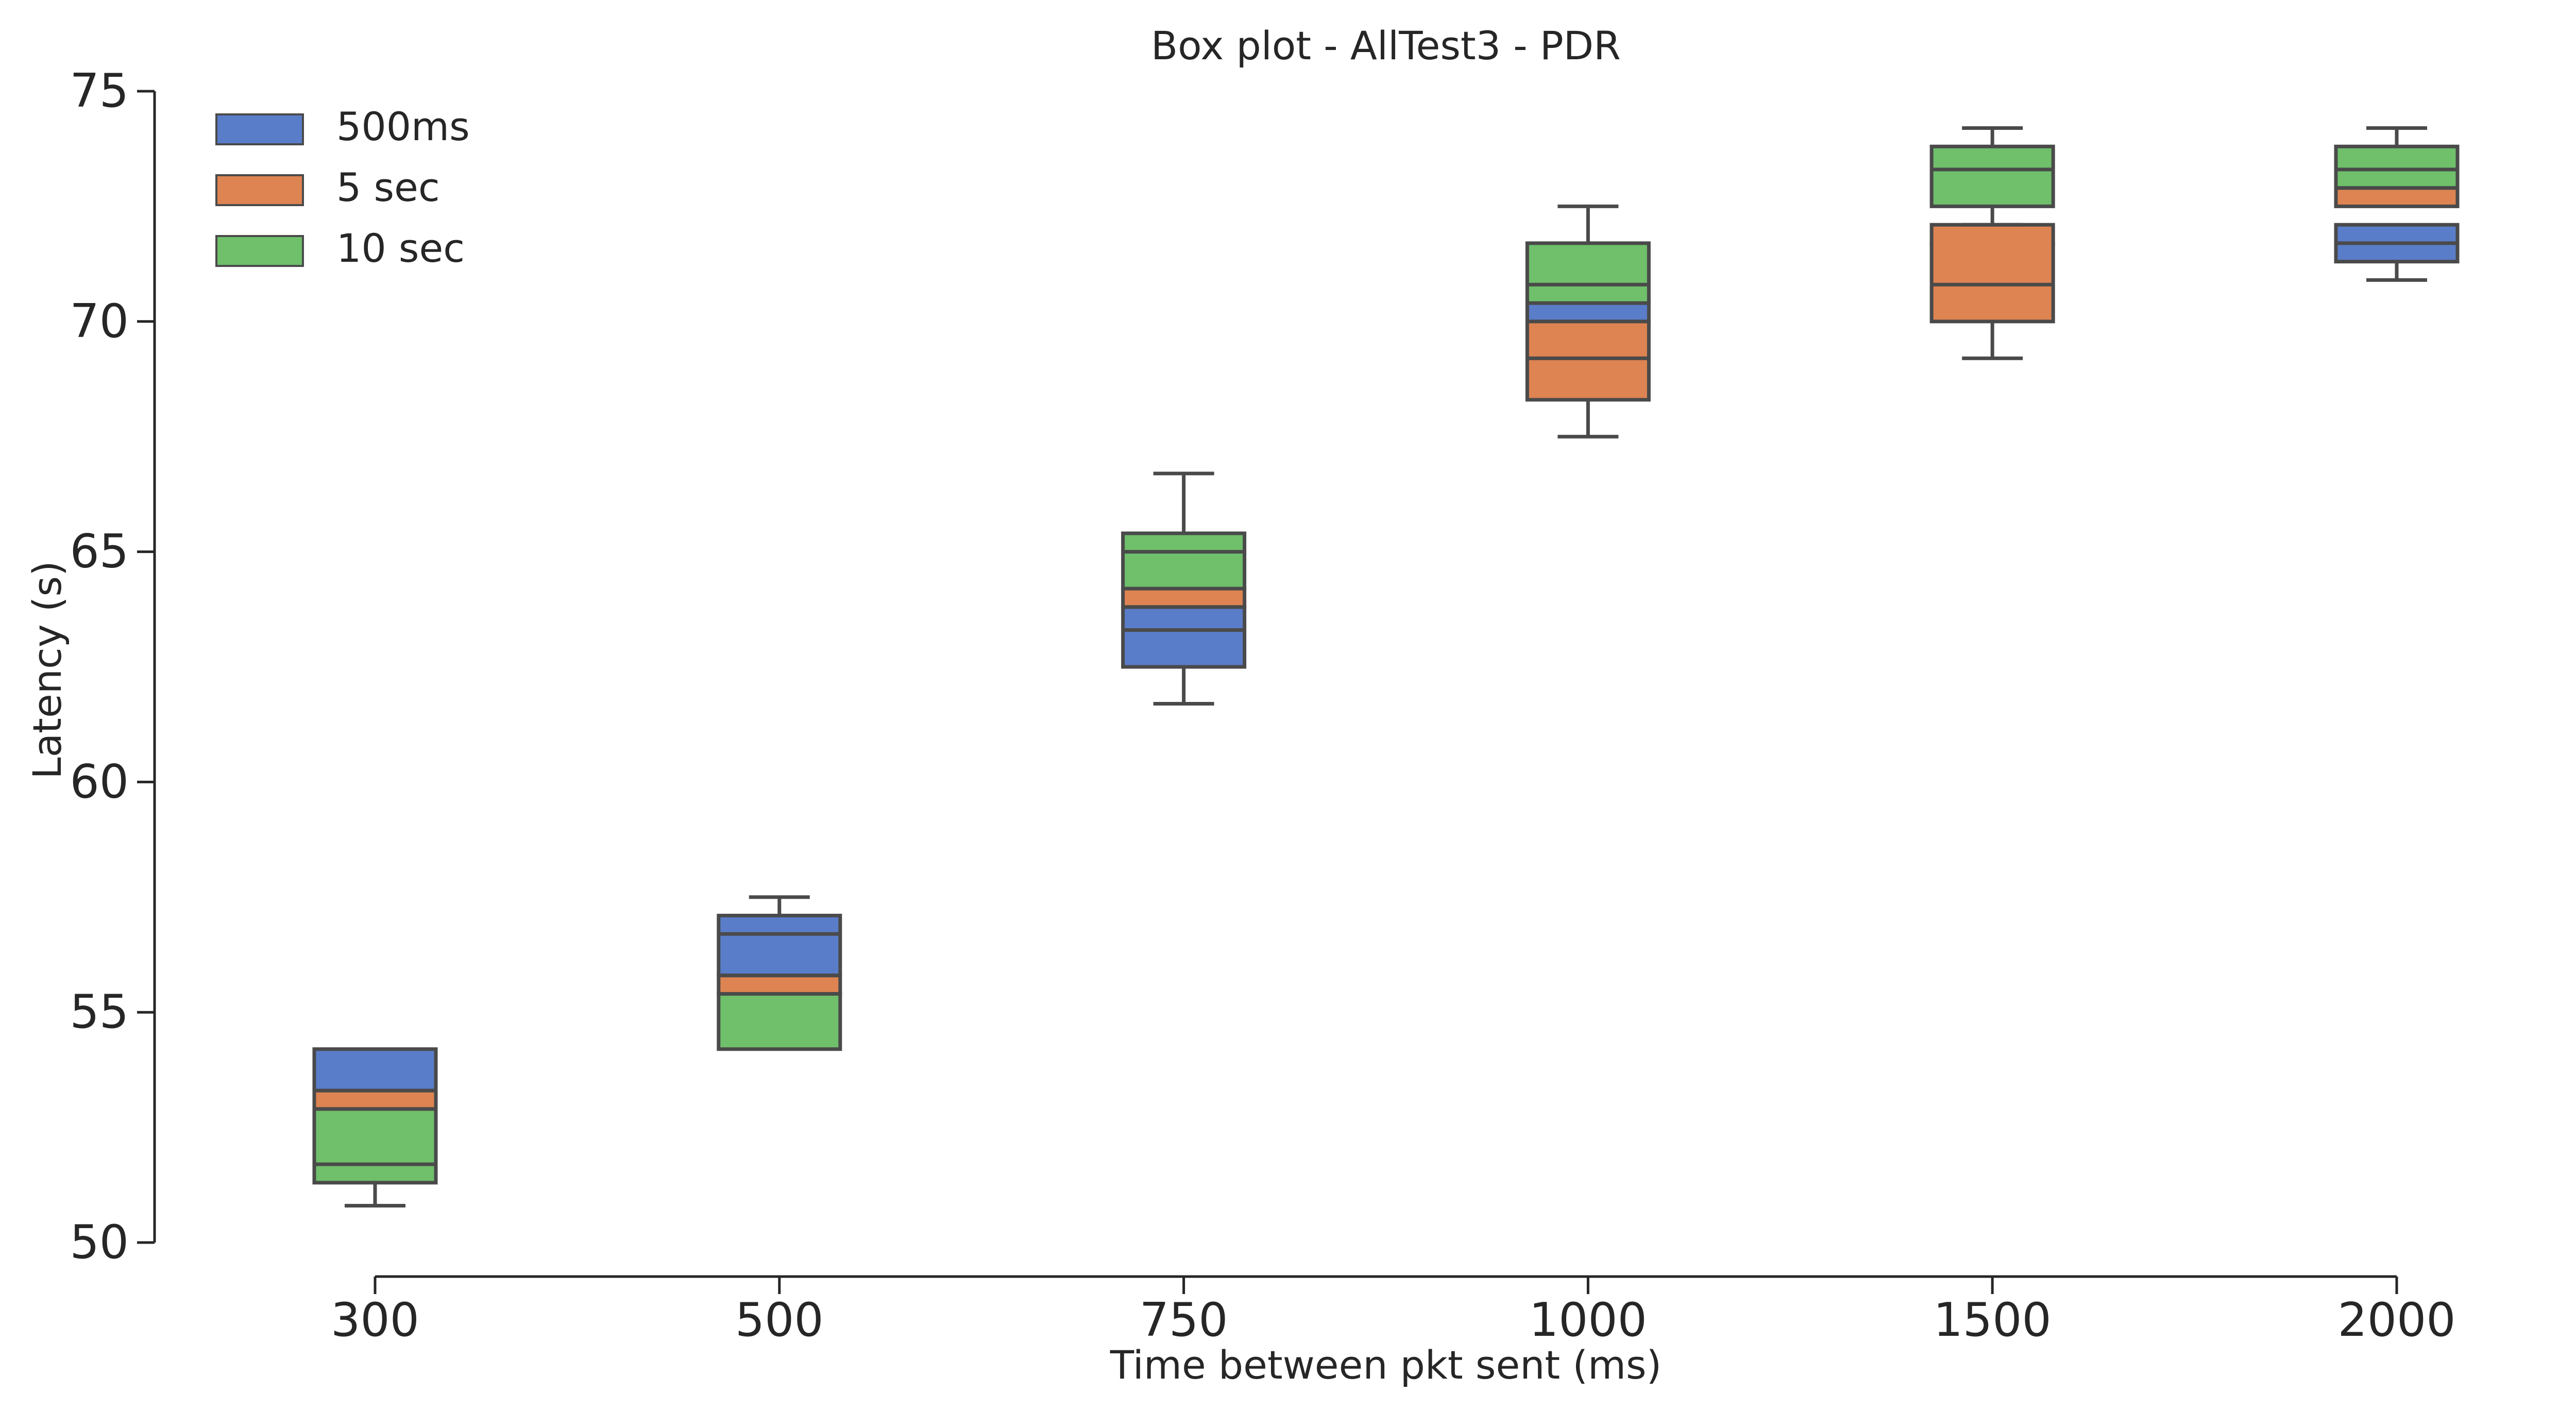 The image size is (2576, 1409). I want to click on legend-item-500ms: 500ms, so click(343, 126).